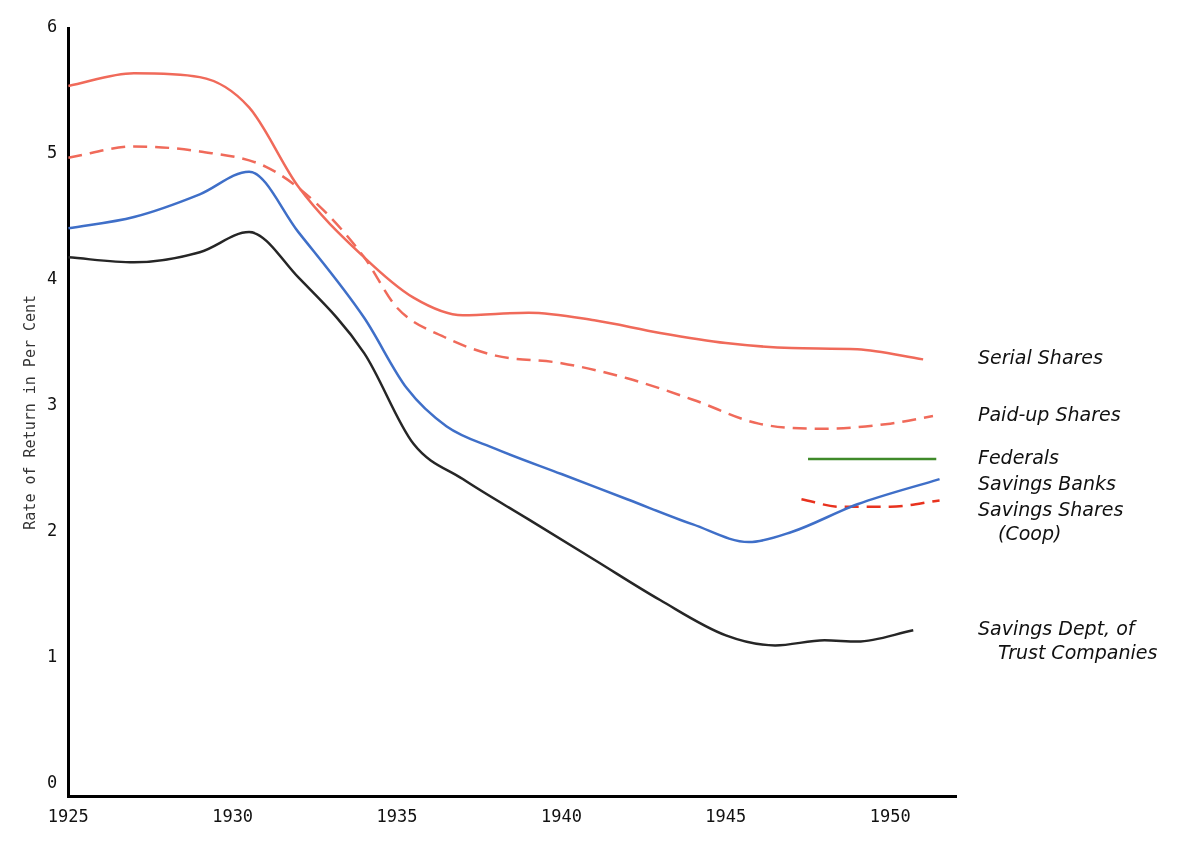  I want to click on x-tick-label: 1930, so click(233, 816).